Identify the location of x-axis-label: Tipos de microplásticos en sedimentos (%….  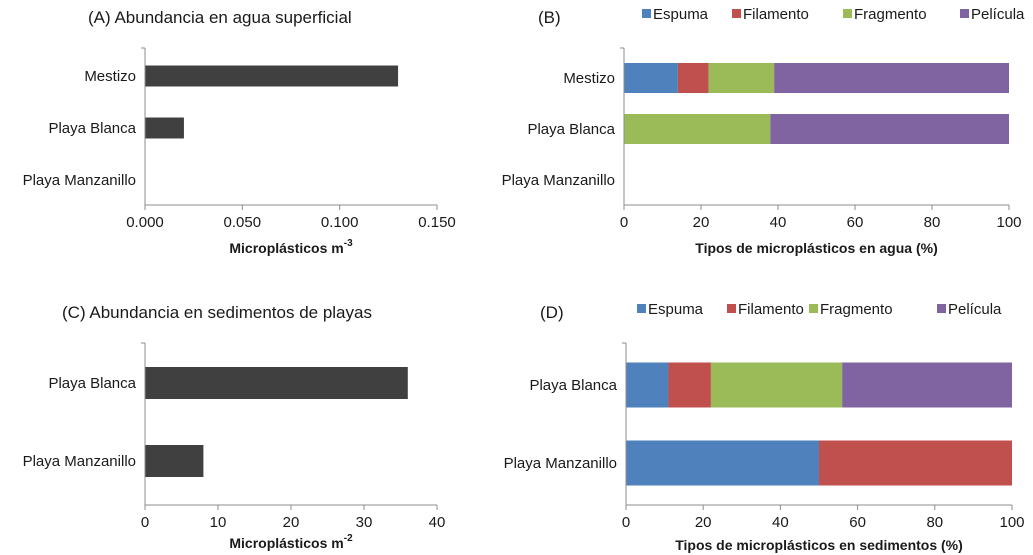
(819, 545).